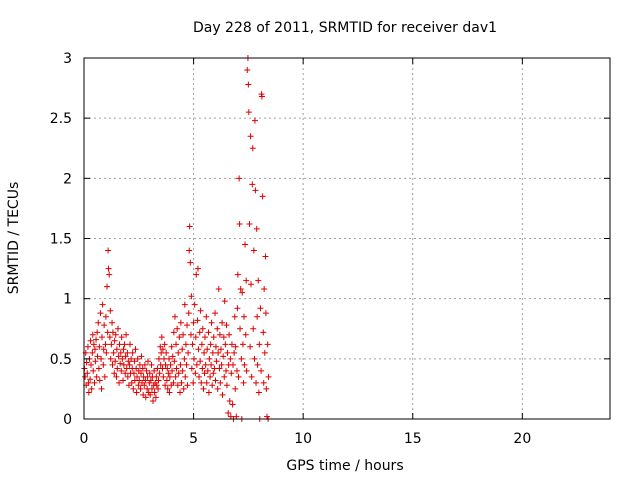 The height and width of the screenshot is (480, 640). Describe the element at coordinates (413, 439) in the screenshot. I see `x-tick-label: 15` at that location.